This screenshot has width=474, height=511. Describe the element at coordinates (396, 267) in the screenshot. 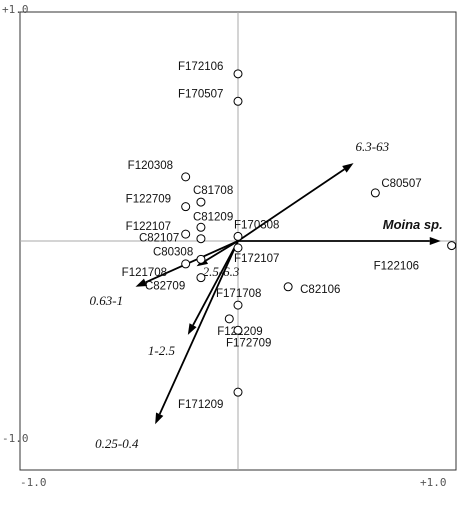

I see `site-label: F122106` at that location.